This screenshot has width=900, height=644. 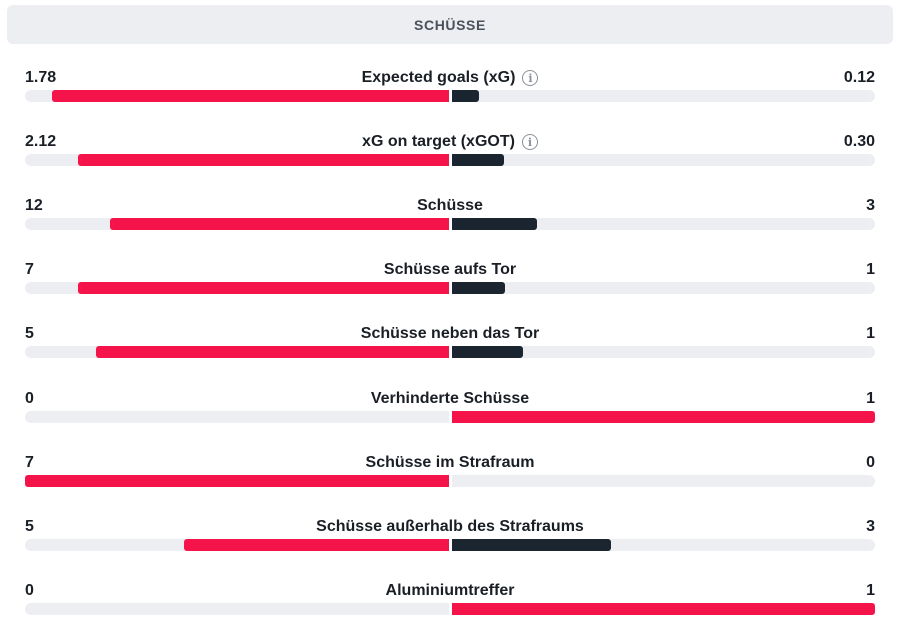 I want to click on away-value: 0, so click(x=870, y=462).